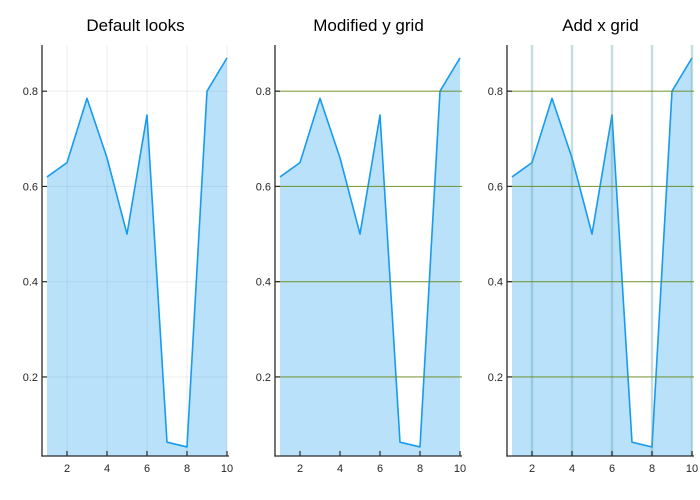 The image size is (700, 500). What do you see at coordinates (368, 25) in the screenshot?
I see `chart-title-modified-y-grid: Modified y grid` at bounding box center [368, 25].